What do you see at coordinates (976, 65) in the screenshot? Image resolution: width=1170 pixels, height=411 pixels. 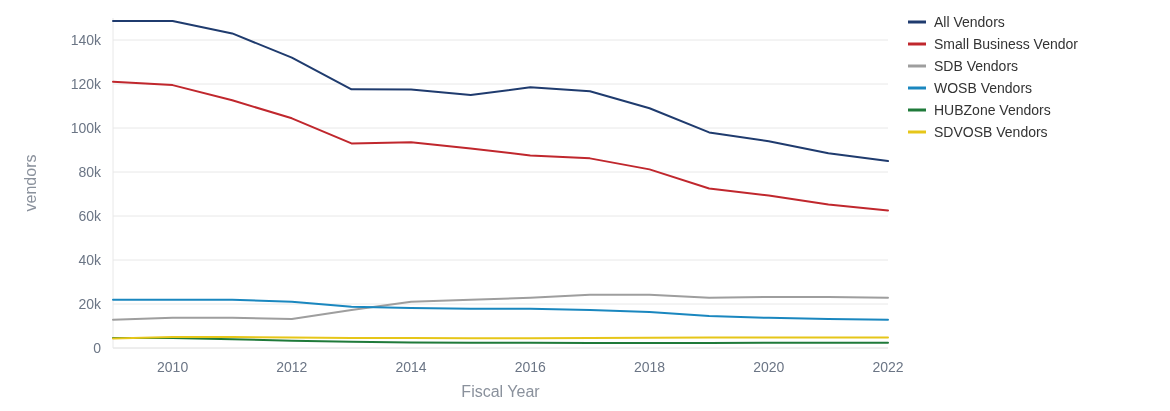 I see `legend-label: SDB Vendors` at bounding box center [976, 65].